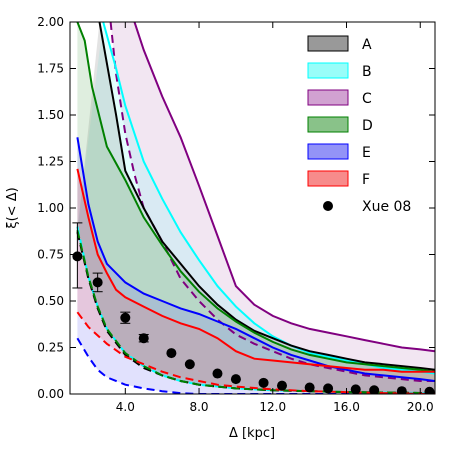 The width and height of the screenshot is (458, 462). Describe the element at coordinates (50, 394) in the screenshot. I see `y-tick-label: 0.00` at that location.